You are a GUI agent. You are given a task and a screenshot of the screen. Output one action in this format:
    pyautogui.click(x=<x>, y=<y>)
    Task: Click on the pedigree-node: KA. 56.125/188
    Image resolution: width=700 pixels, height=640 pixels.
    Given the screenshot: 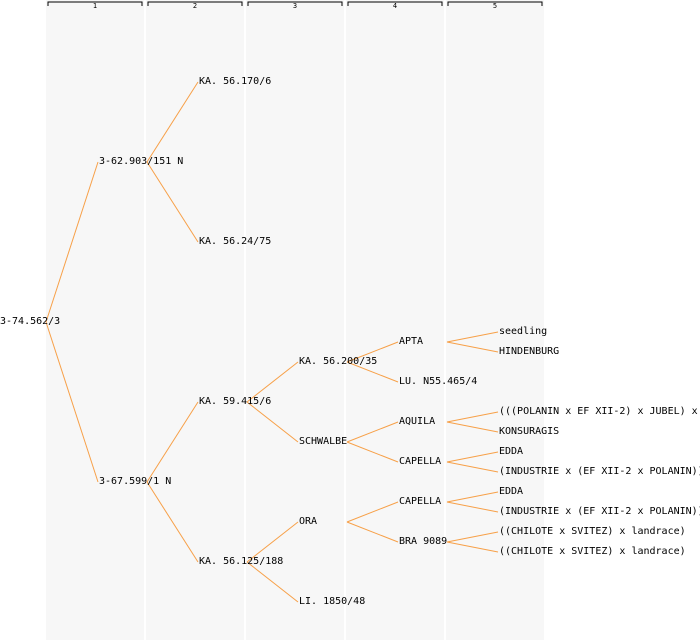 What is the action you would take?
    pyautogui.click(x=241, y=561)
    